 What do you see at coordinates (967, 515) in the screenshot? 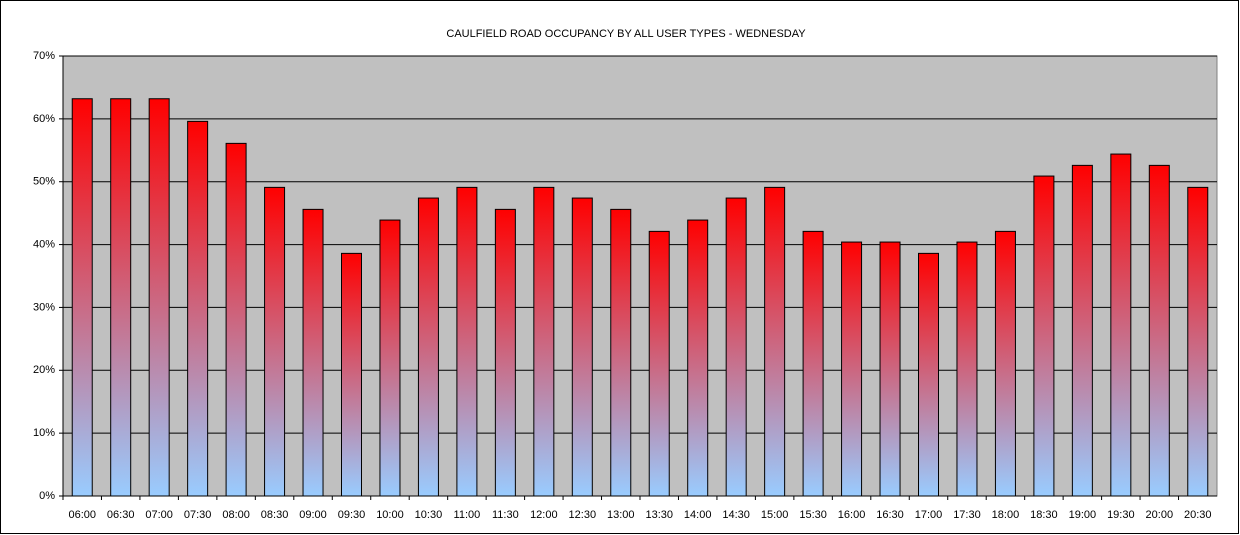
I see `x-tick-label: 17:30` at bounding box center [967, 515].